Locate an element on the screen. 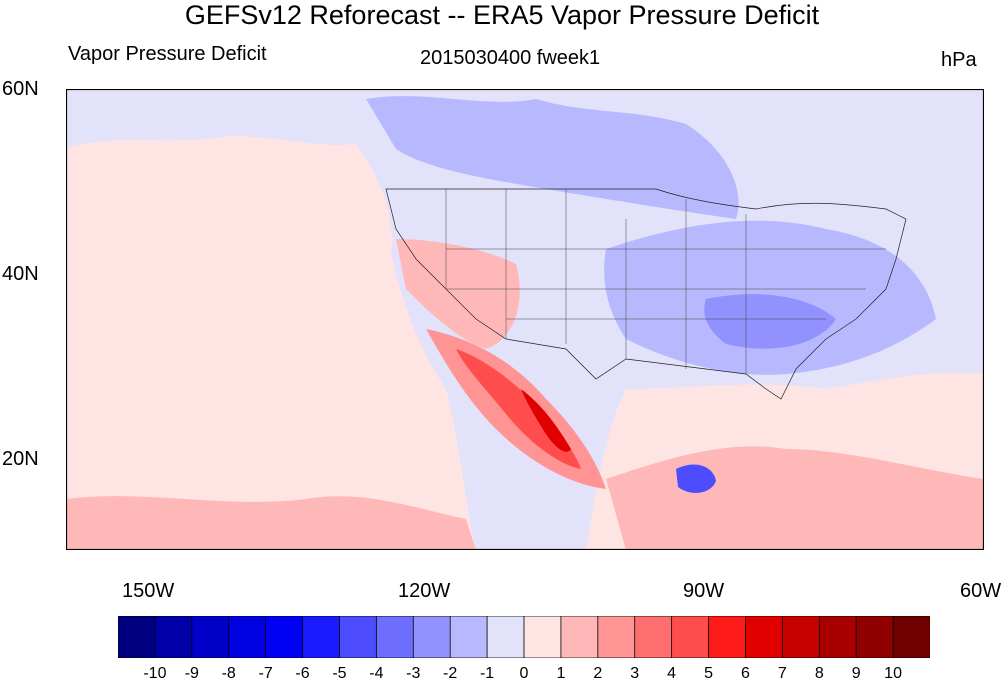  colorbar-tick-label: -5 is located at coordinates (339, 673).